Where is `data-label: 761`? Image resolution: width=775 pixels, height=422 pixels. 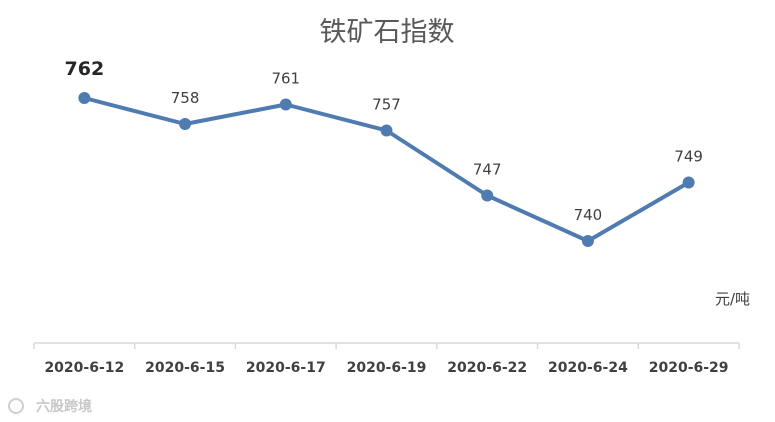 data-label: 761 is located at coordinates (285, 79).